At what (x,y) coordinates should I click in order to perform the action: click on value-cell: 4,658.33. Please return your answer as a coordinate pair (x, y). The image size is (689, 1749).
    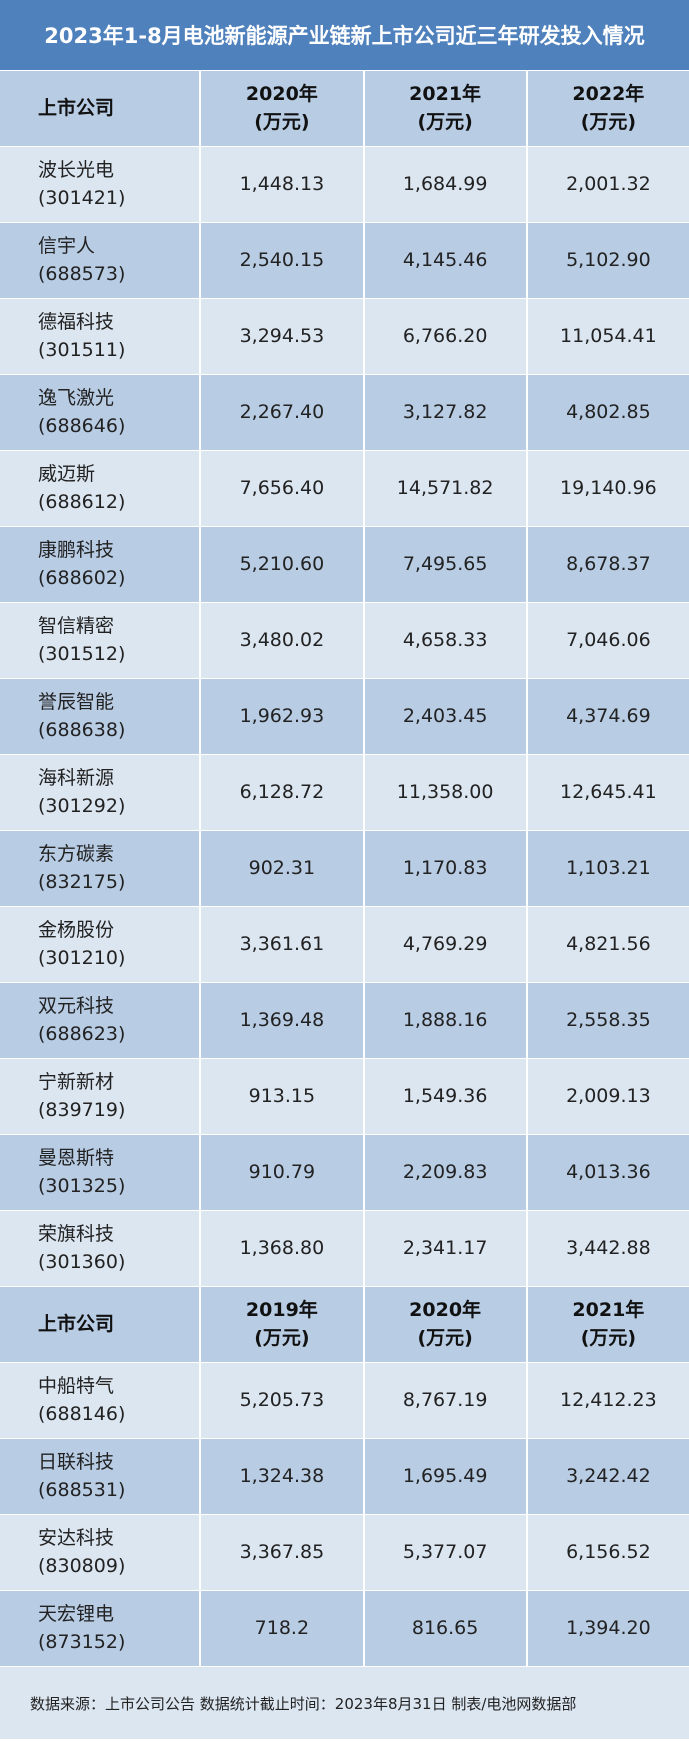
    Looking at the image, I should click on (446, 640).